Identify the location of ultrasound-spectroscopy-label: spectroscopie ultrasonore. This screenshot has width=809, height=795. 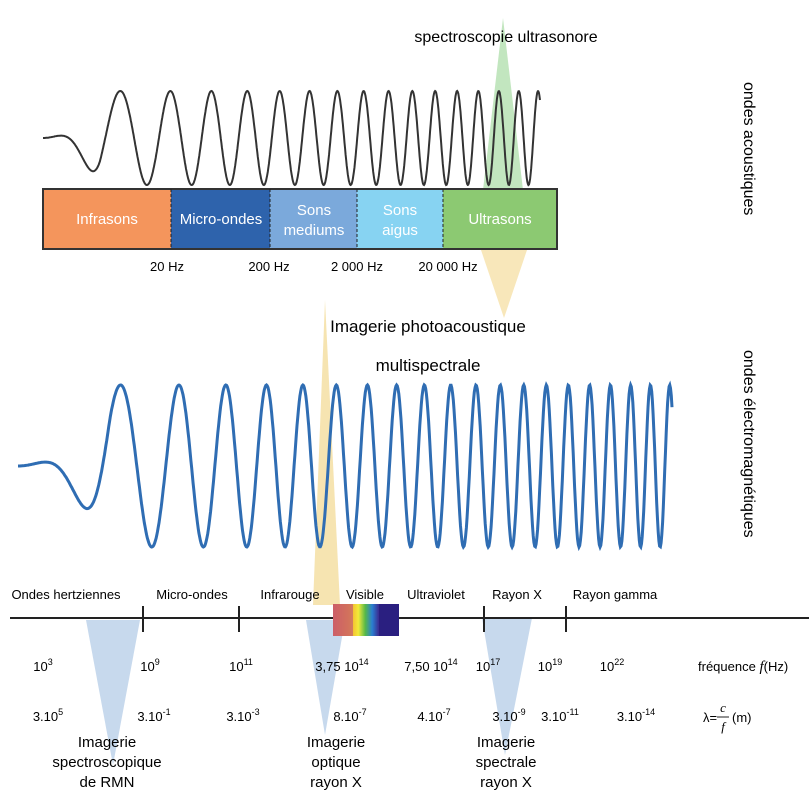
(505, 37).